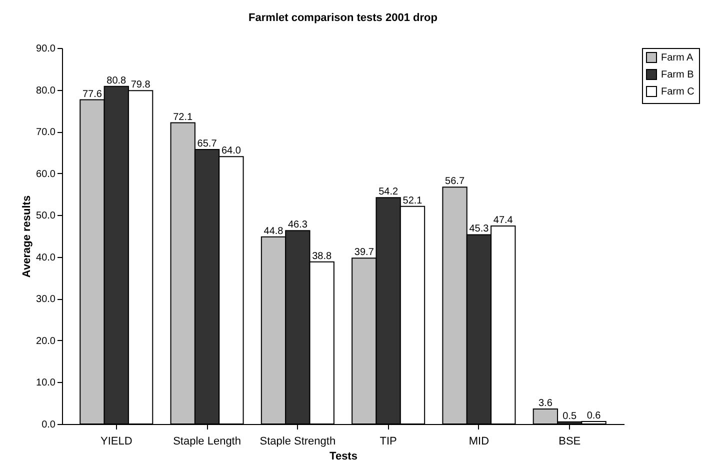 The image size is (712, 471). Describe the element at coordinates (344, 456) in the screenshot. I see `x-axis-title: Tests` at that location.